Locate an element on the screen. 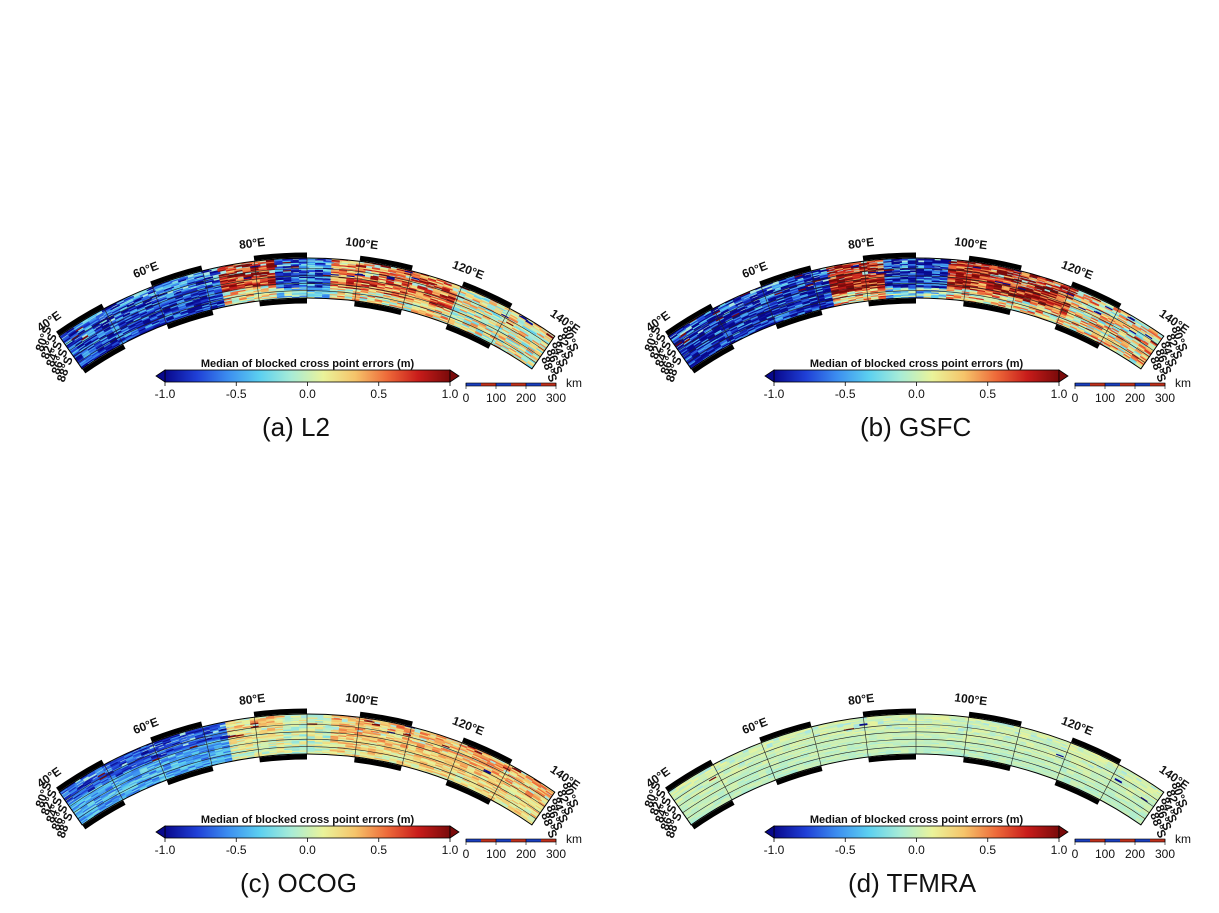 The image size is (1219, 913). panel-caption-c: (c) OCOG is located at coordinates (298, 883).